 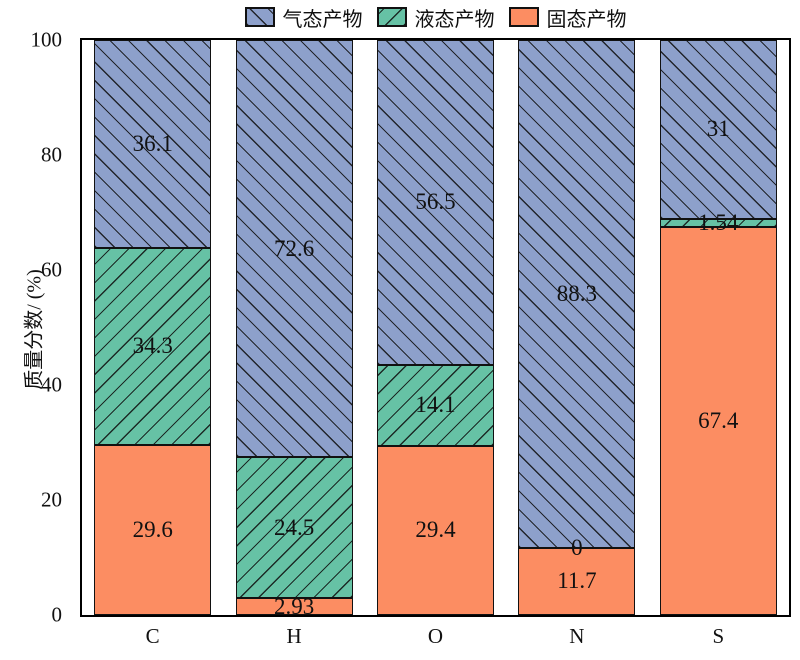 I want to click on bar-segment-H-固态产物, so click(x=294, y=606).